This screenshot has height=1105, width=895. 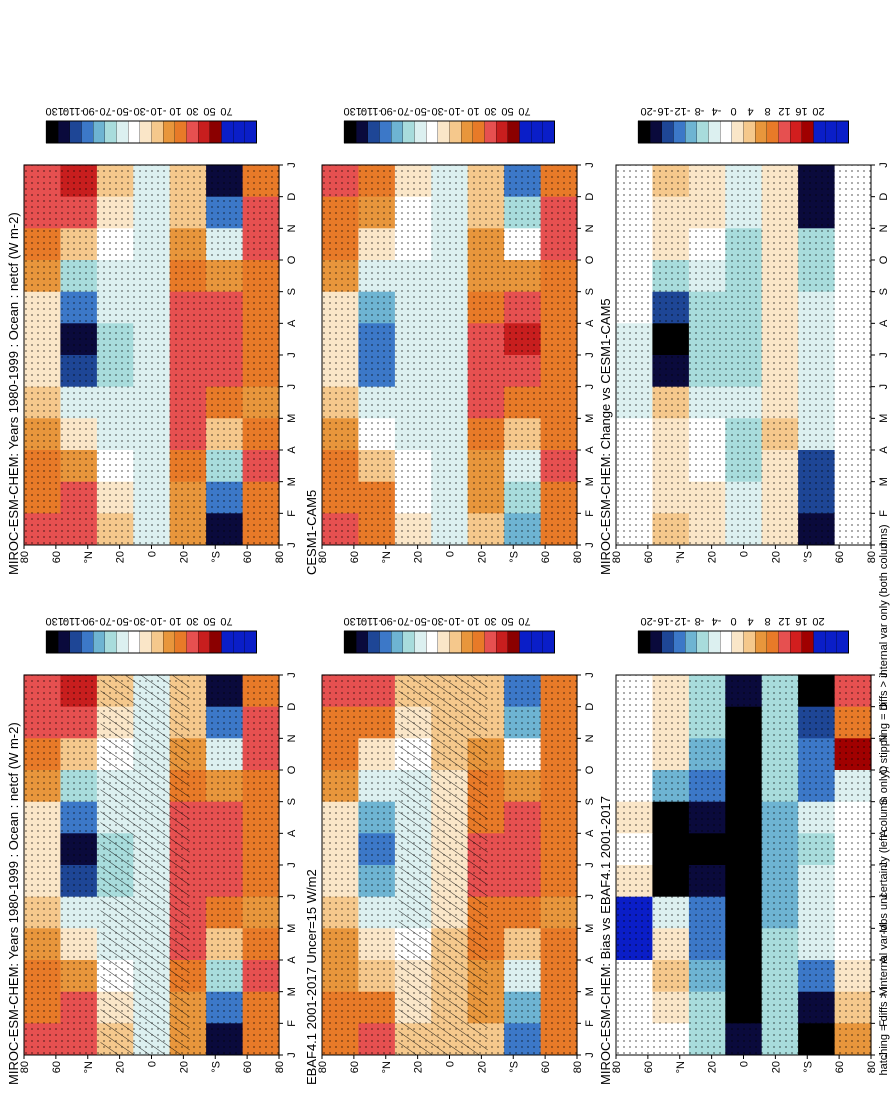 I want to click on y-tick-label: °N, so click(x=89, y=1067).